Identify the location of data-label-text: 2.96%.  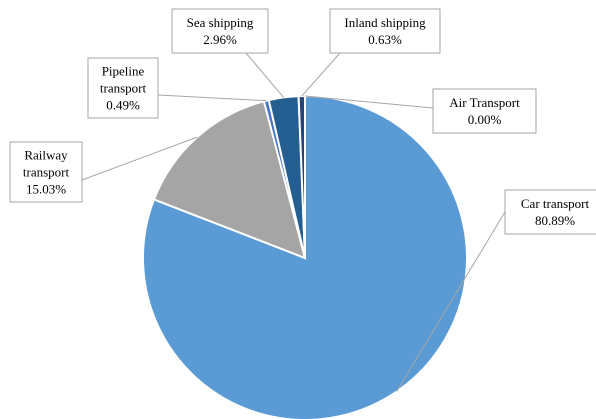
(220, 39).